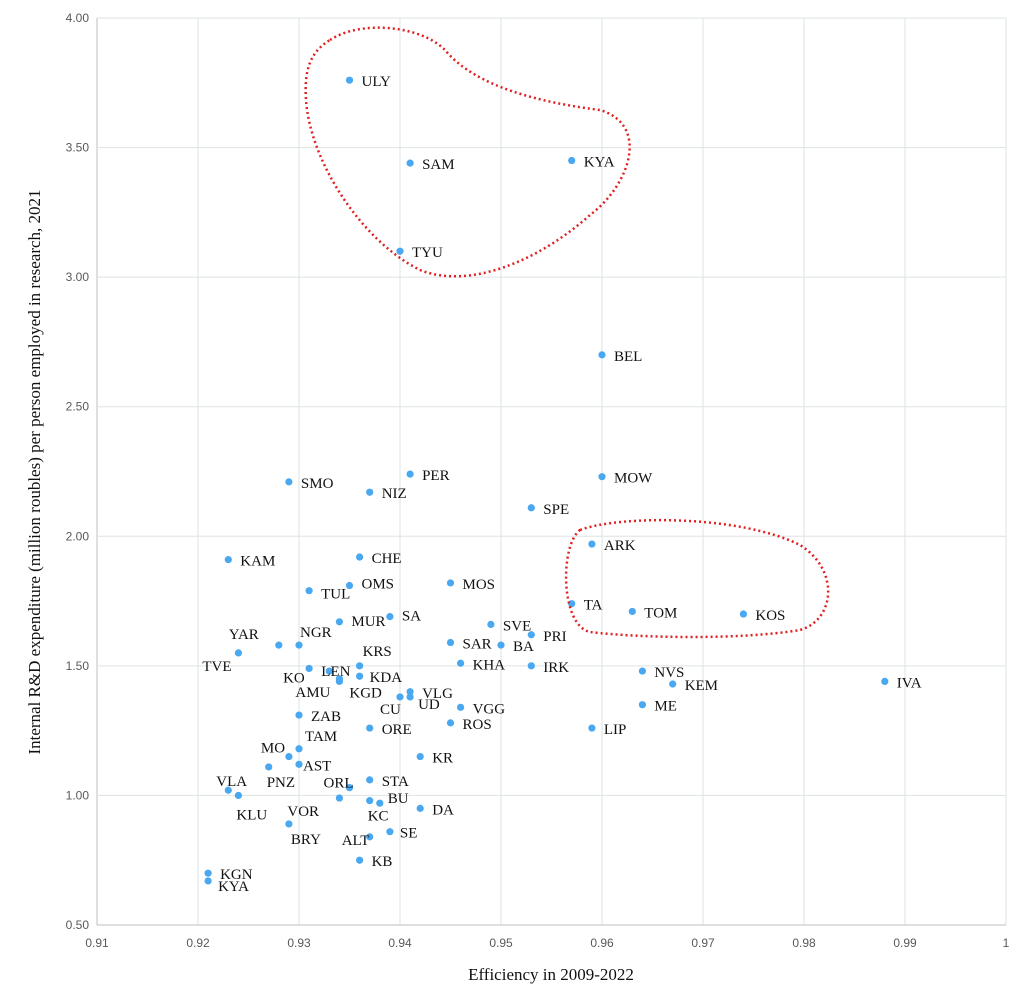  Describe the element at coordinates (1006, 943) in the screenshot. I see `x-tick-label: 1` at that location.